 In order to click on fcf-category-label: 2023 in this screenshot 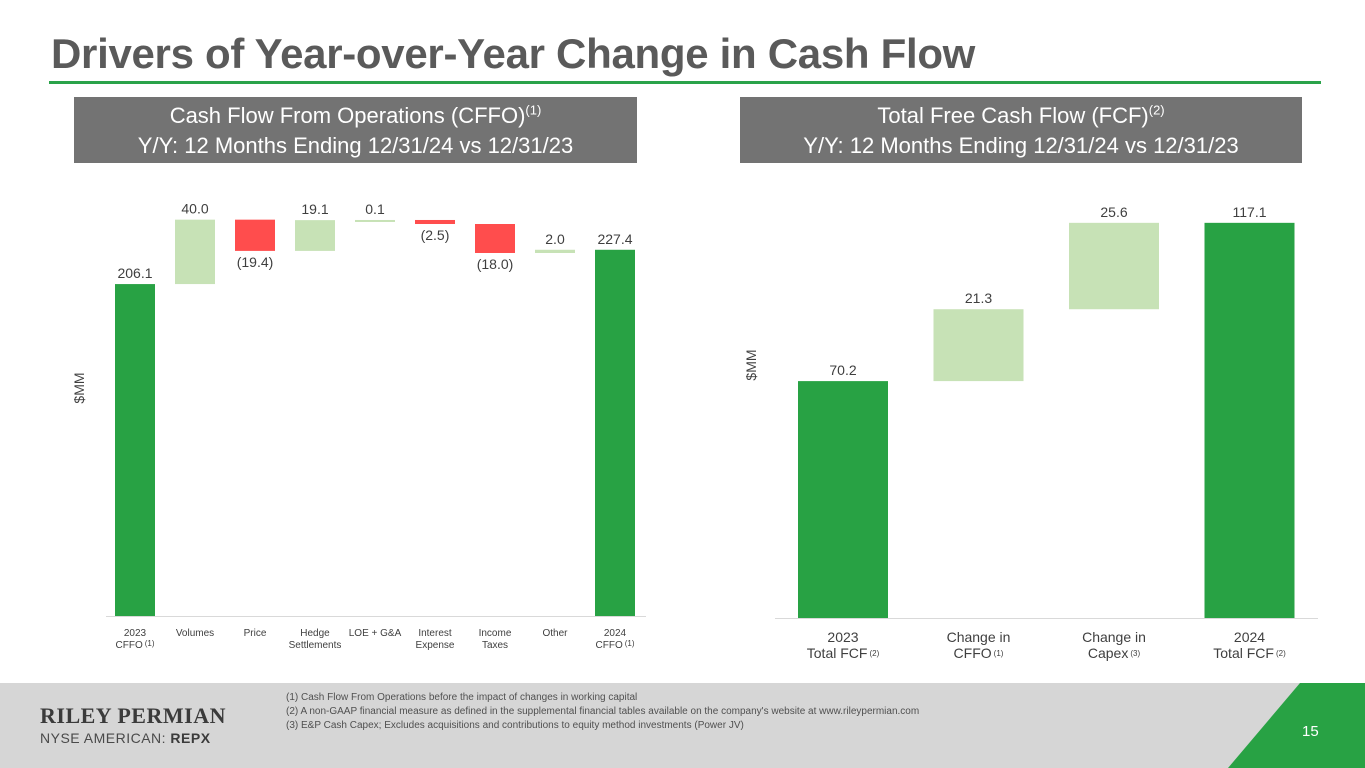, I will do `click(842, 637)`.